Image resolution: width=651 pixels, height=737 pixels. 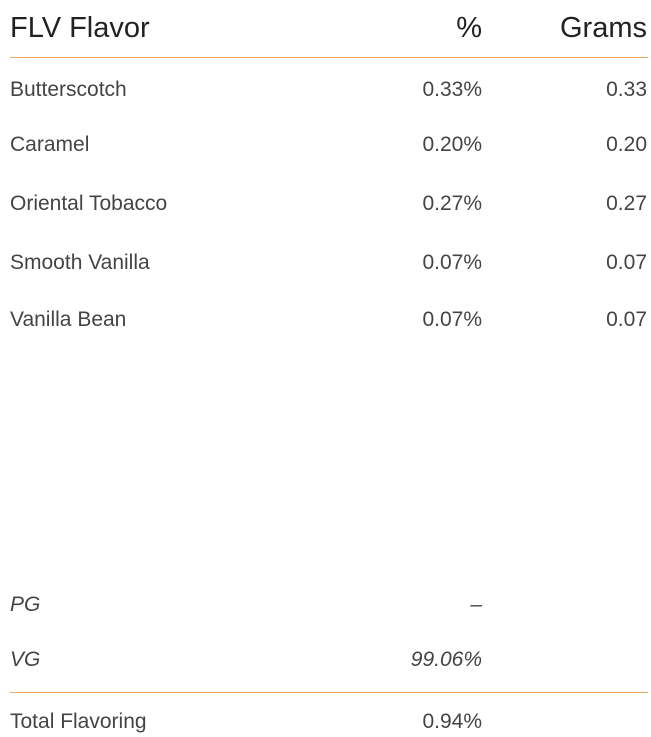 What do you see at coordinates (469, 28) in the screenshot?
I see `header-percent: %` at bounding box center [469, 28].